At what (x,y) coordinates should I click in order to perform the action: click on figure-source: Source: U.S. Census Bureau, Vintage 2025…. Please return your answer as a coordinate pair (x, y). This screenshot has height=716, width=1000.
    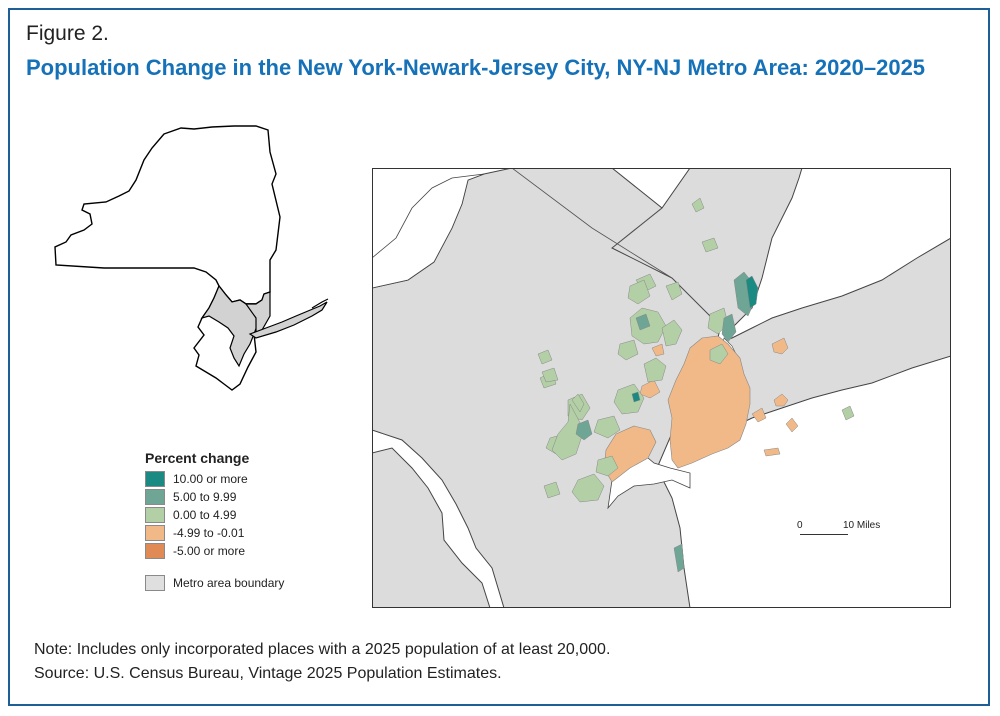
    Looking at the image, I should click on (268, 673).